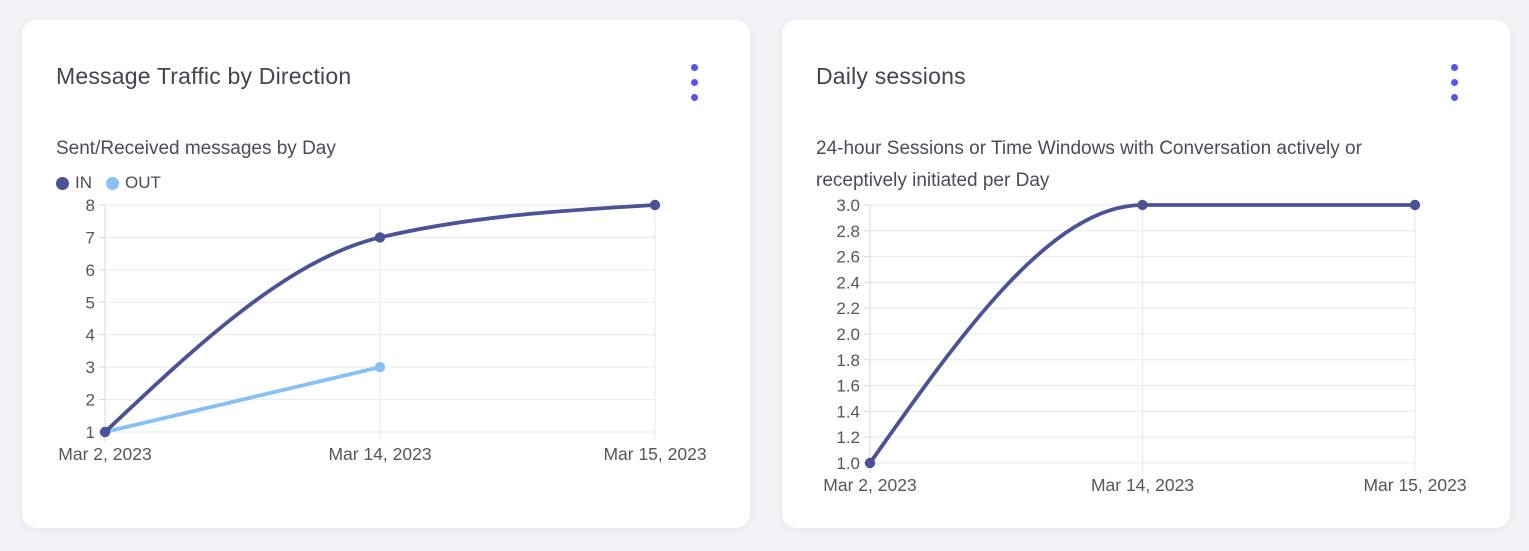  I want to click on svg-text: 2.0, so click(848, 334).